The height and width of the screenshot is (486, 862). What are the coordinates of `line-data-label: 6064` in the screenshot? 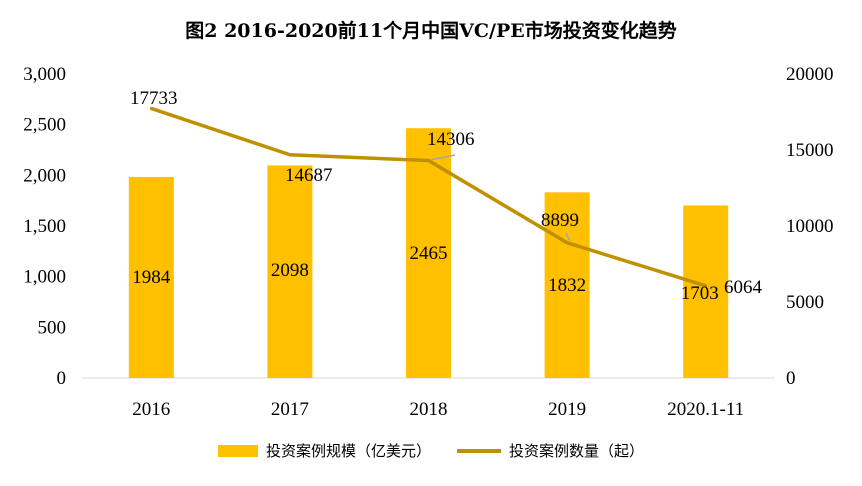 It's located at (743, 287).